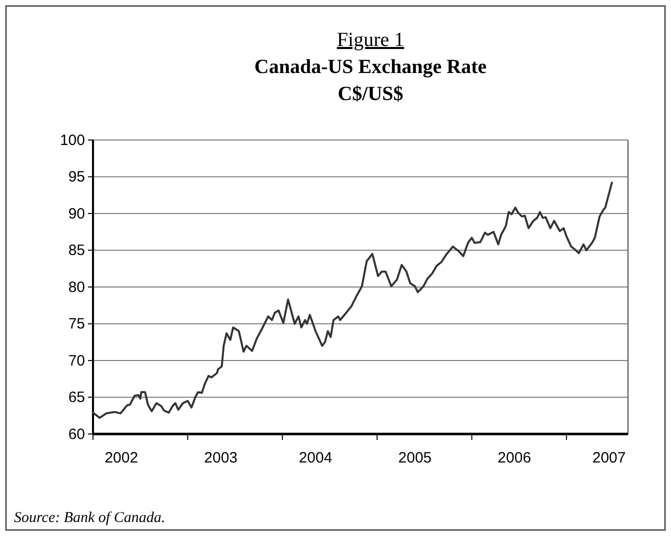 This screenshot has width=671, height=536. What do you see at coordinates (371, 94) in the screenshot?
I see `chart-subtitle: C$/US$` at bounding box center [371, 94].